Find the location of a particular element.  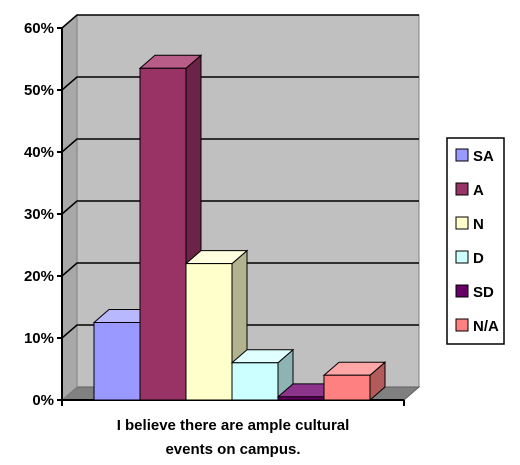

y-tick-label: 0% is located at coordinates (43, 400).